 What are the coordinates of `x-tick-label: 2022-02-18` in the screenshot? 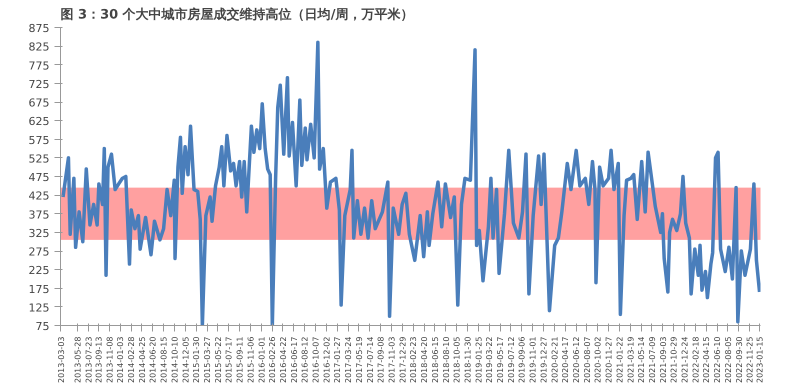 It's located at (695, 359).